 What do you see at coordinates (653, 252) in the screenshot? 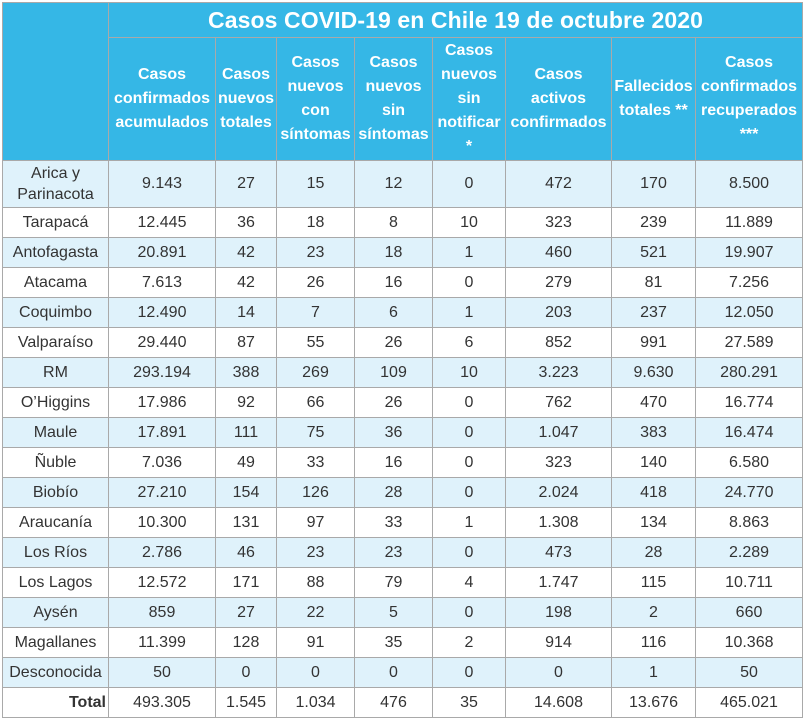
I see `table-cell: 521` at bounding box center [653, 252].